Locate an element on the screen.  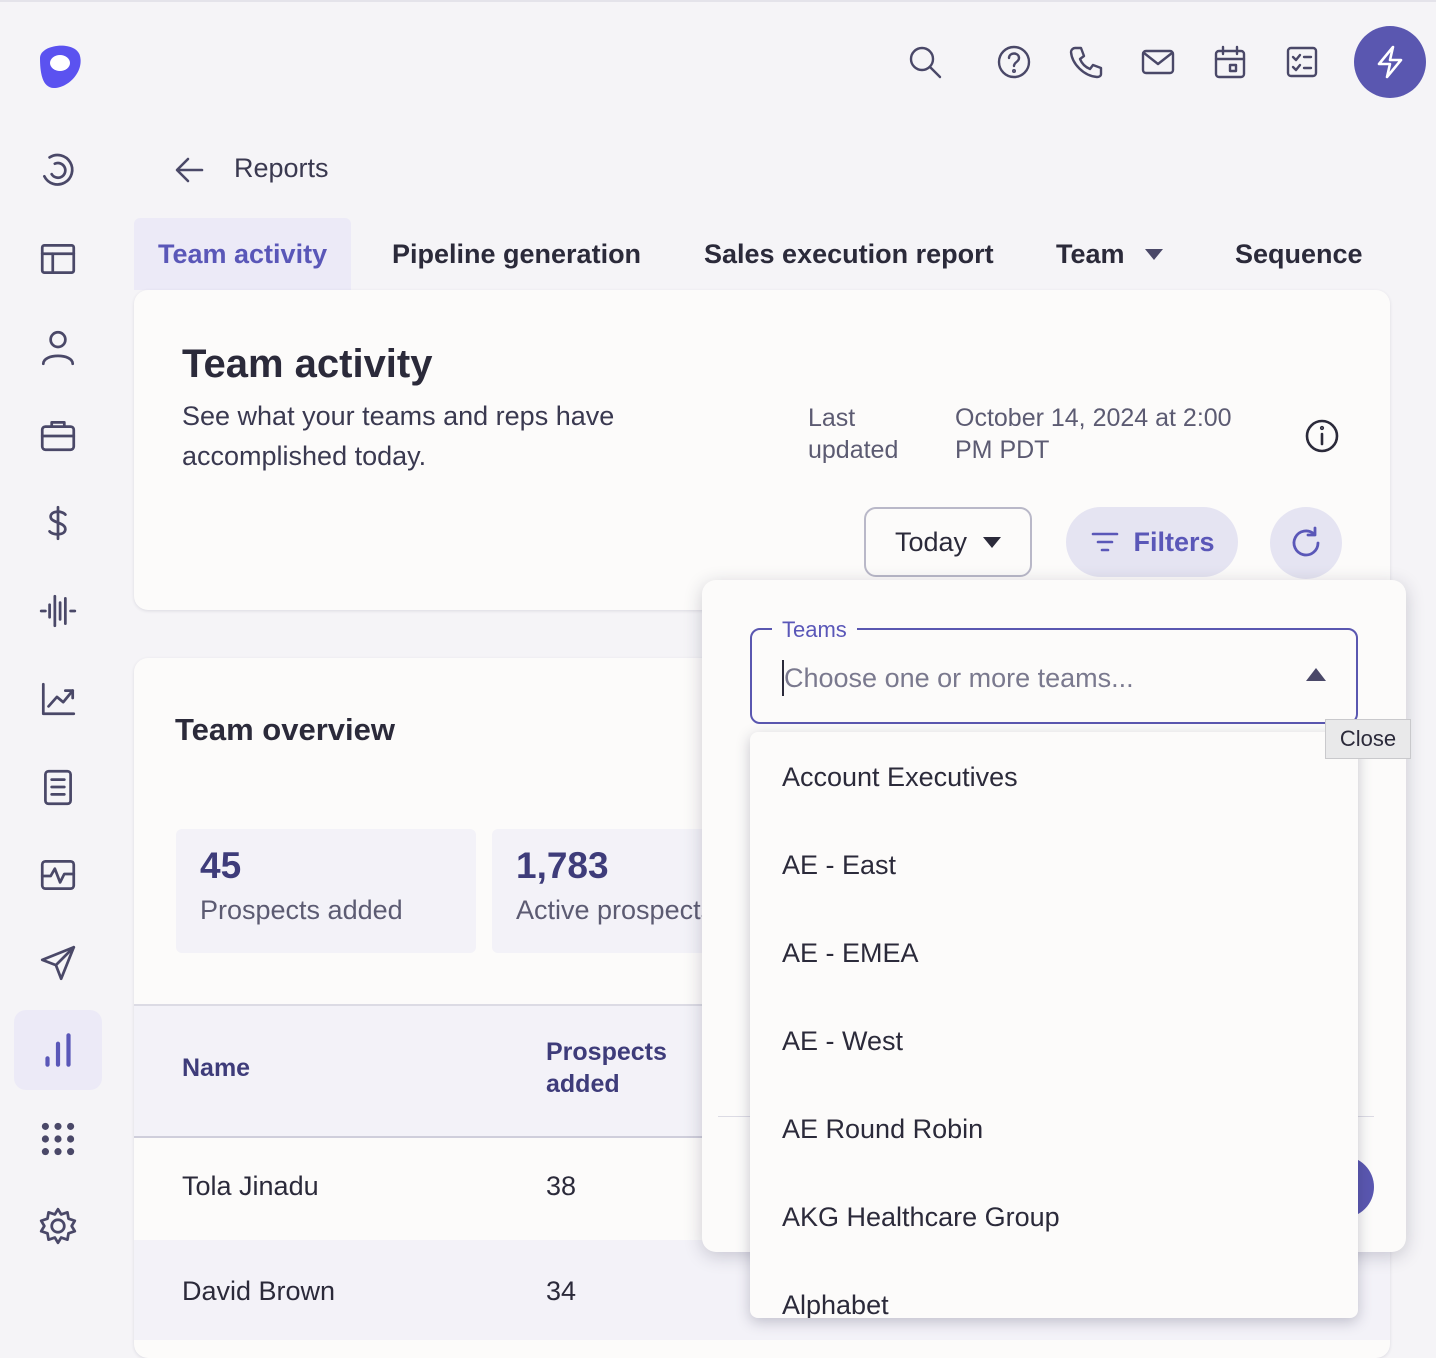
task-checklist-icon is located at coordinates (1302, 62).